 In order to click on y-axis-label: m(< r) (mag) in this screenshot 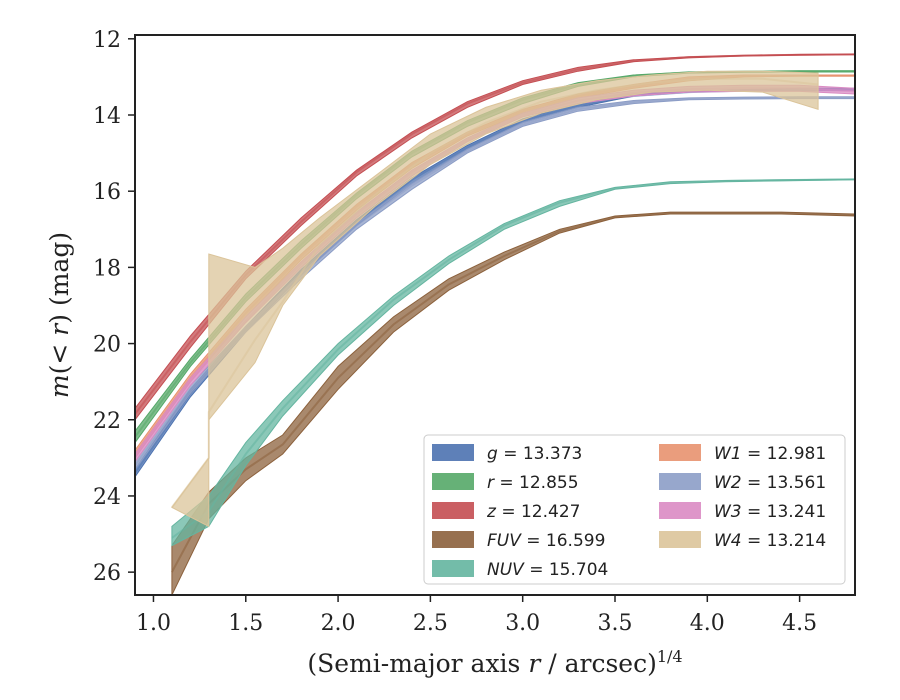, I will do `click(59, 315)`.